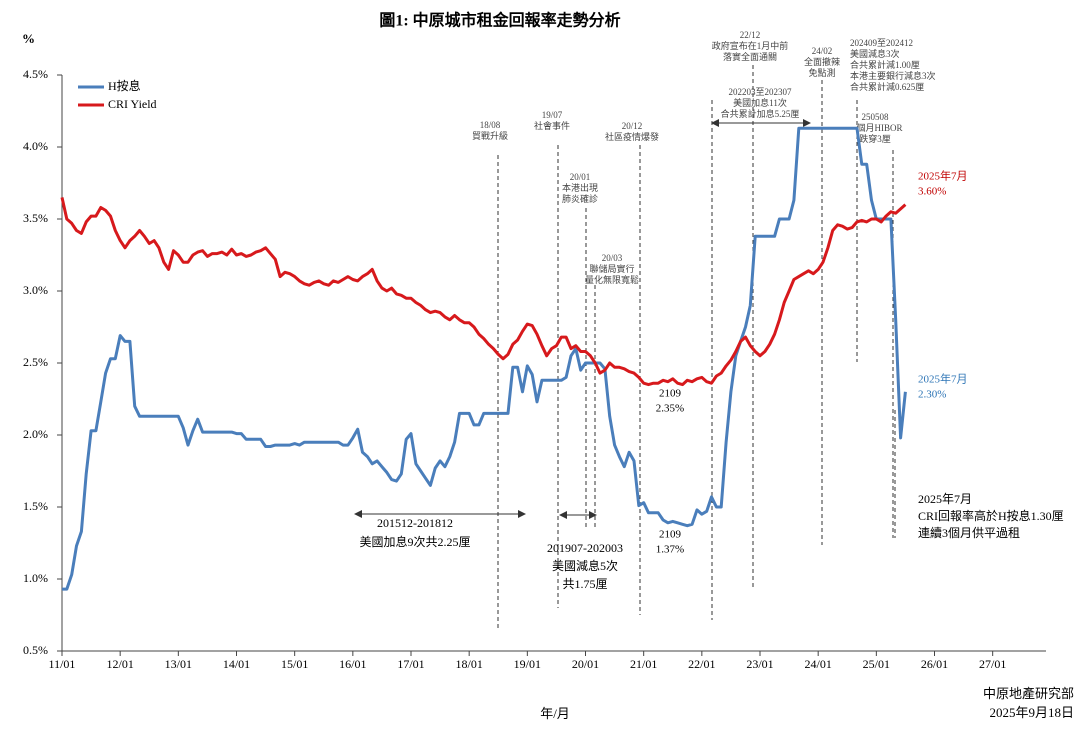 The image size is (1084, 756). I want to click on annotation: 本港出現, so click(580, 187).